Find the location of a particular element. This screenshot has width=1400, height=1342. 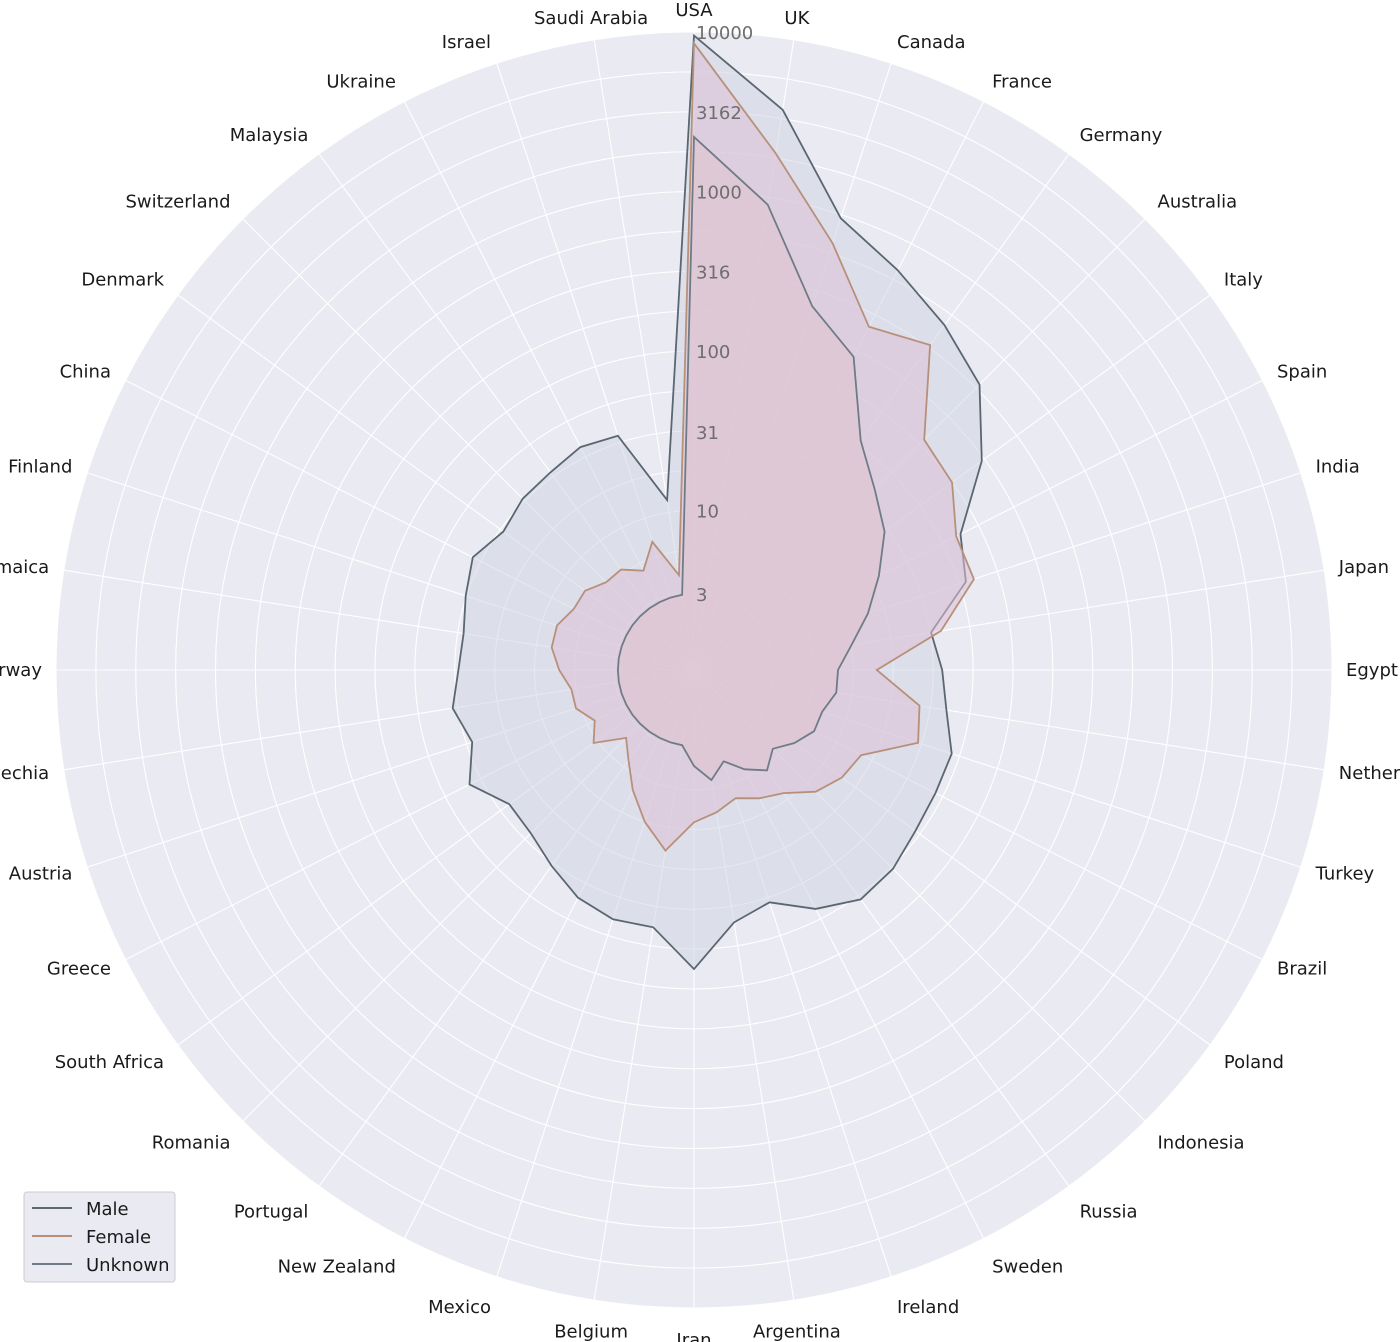

category-label: Spain is located at coordinates (1302, 371).